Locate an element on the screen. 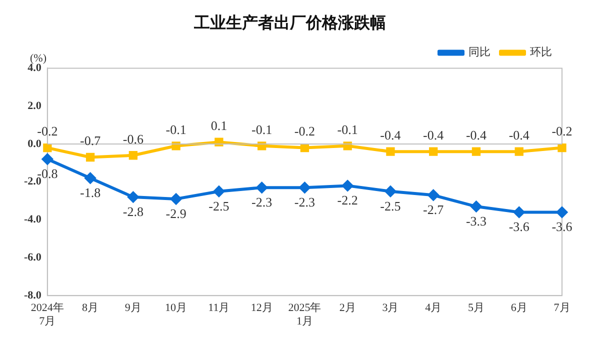 Image resolution: width=600 pixels, height=342 pixels. x-tick-label: 5月 is located at coordinates (476, 308).